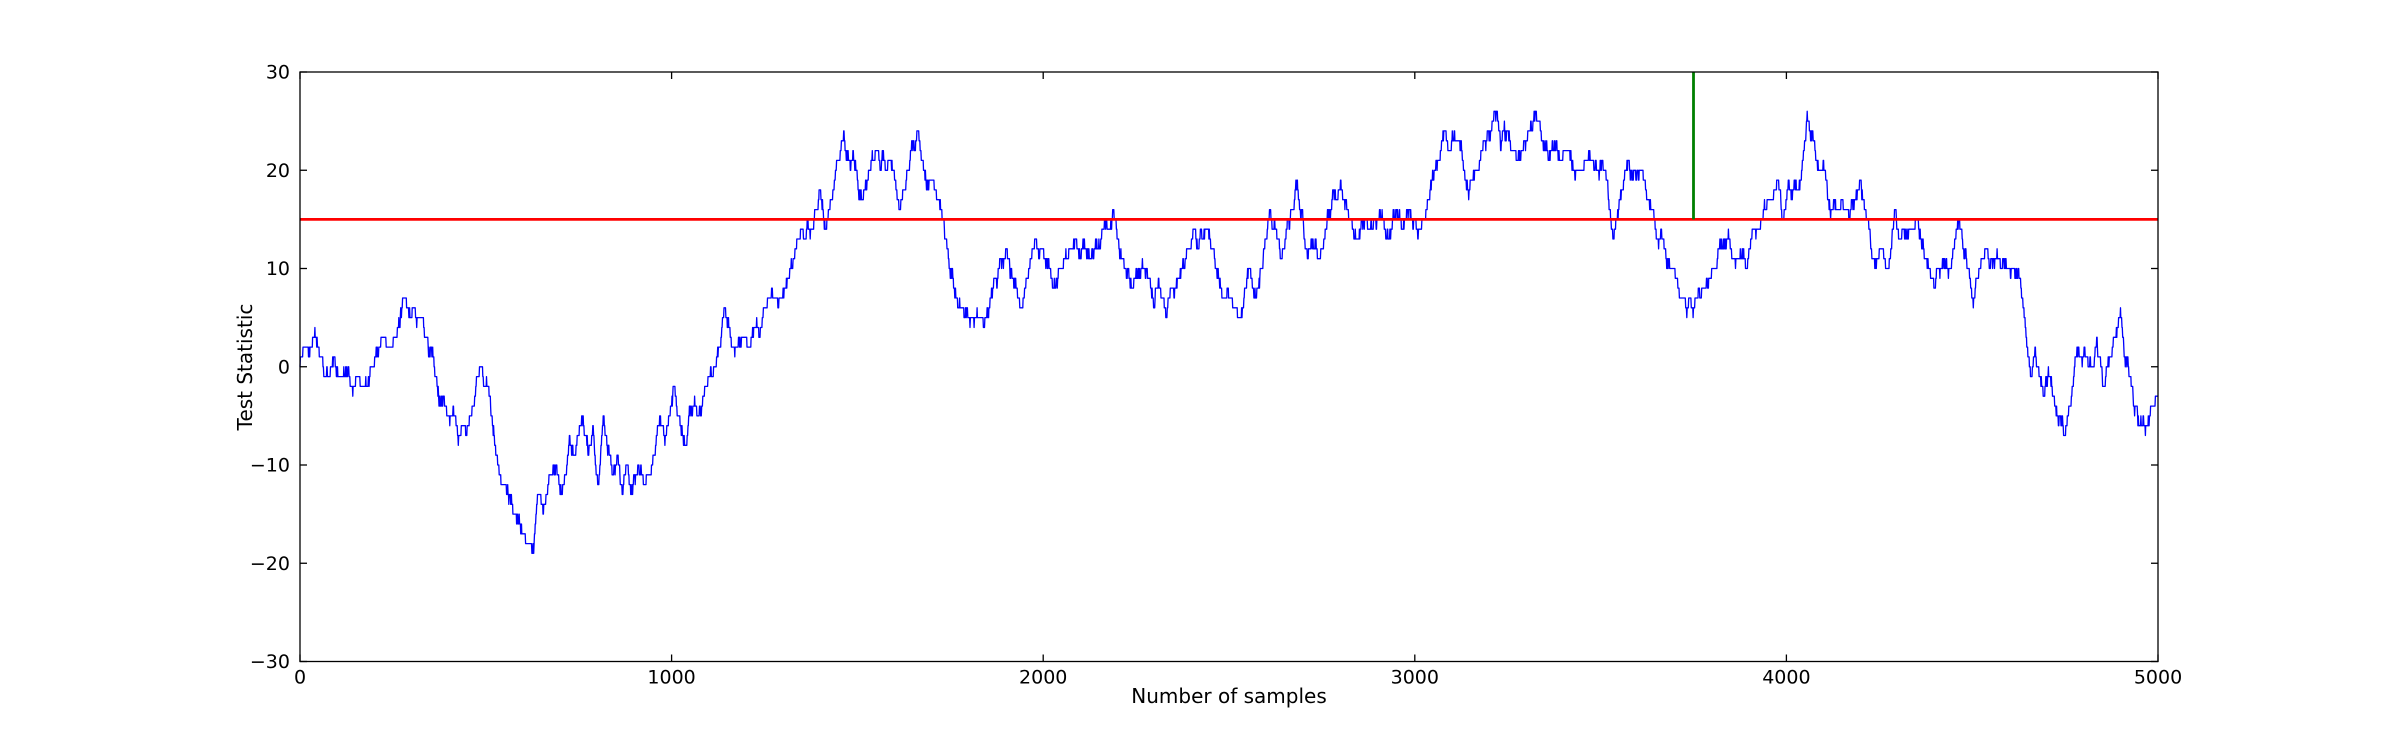 The image size is (2397, 736). I want to click on x-tick-label: 0, so click(300, 678).